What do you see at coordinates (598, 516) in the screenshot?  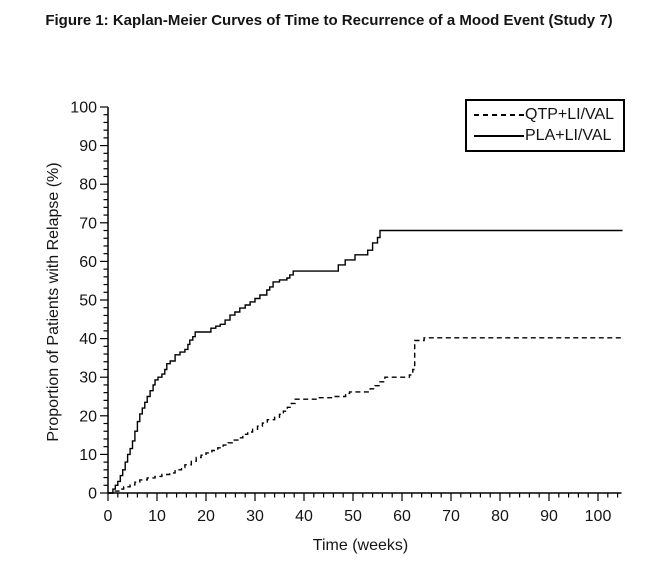 I see `x-tick-label: 100` at bounding box center [598, 516].